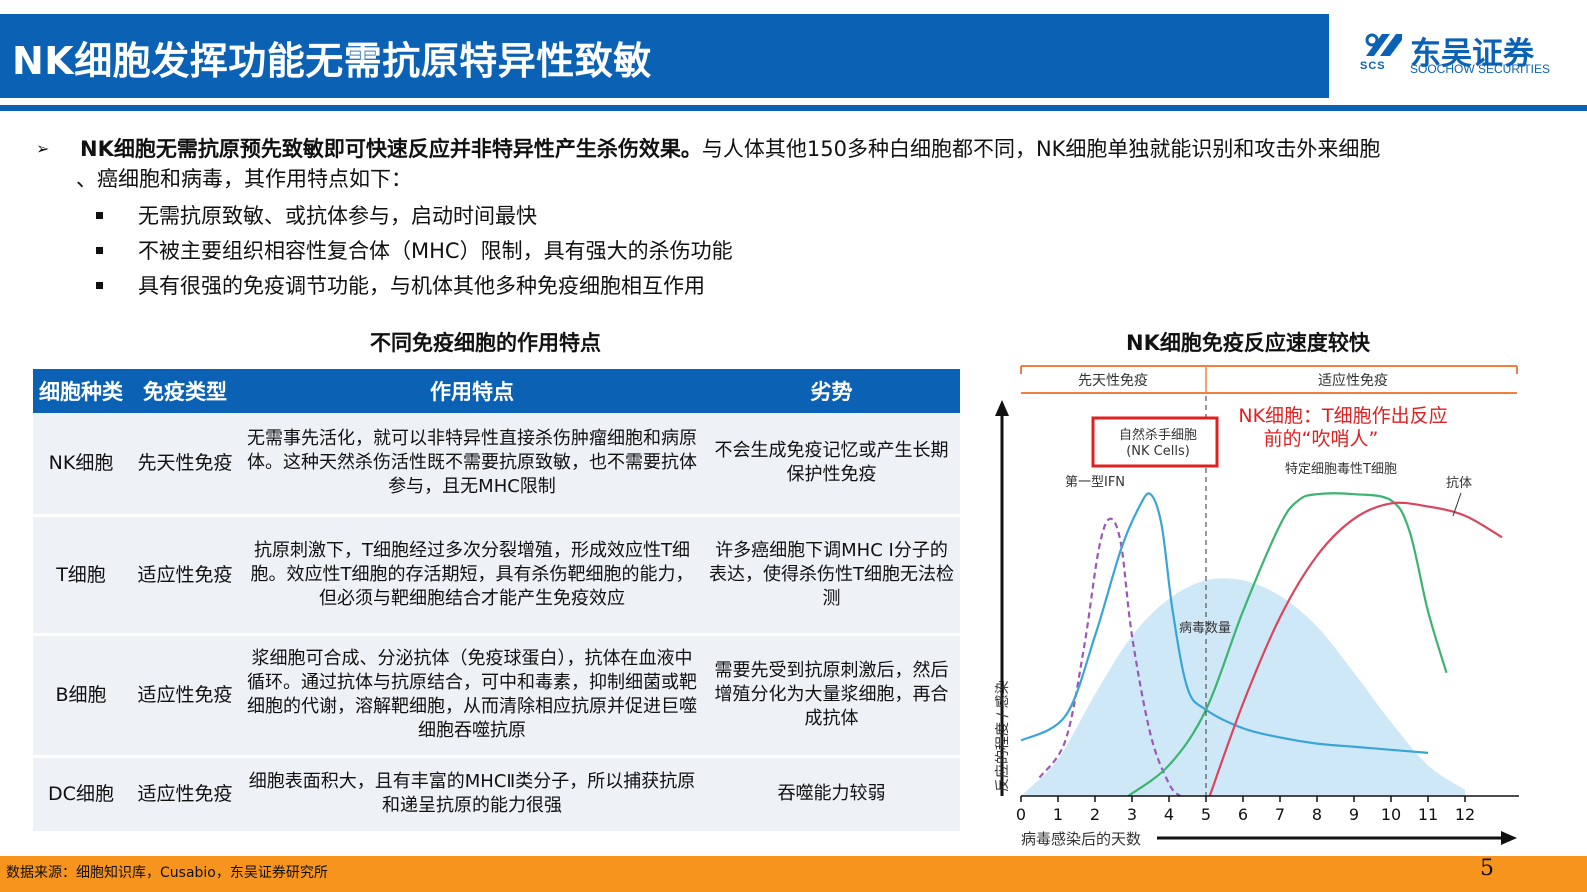  What do you see at coordinates (1132, 814) in the screenshot?
I see `x-tick-label: 3` at bounding box center [1132, 814].